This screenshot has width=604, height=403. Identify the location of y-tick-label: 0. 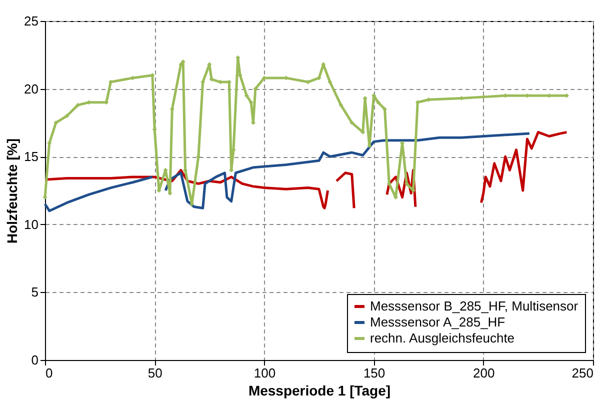
(34, 360).